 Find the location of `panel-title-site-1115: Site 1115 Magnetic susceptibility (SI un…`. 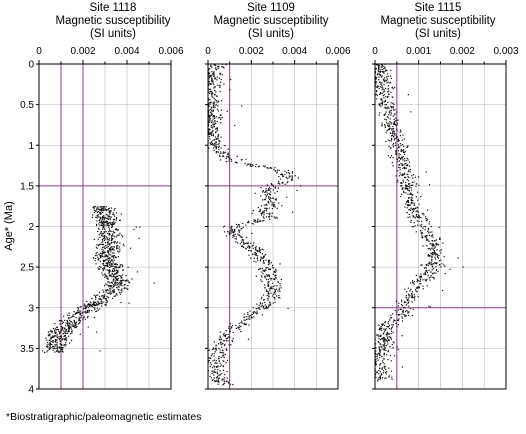

panel-title-site-1115: Site 1115 Magnetic susceptibility (SI un… is located at coordinates (438, 21).